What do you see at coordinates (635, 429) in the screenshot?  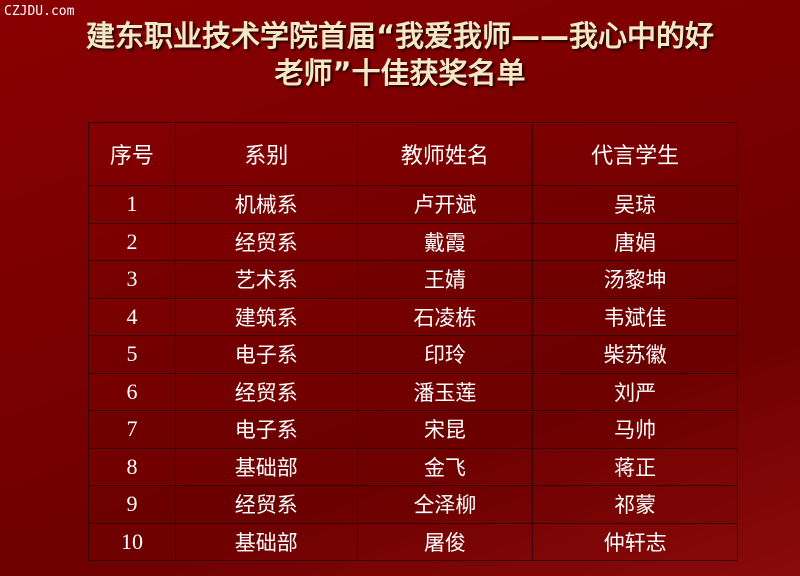 I see `student-representative: 马帅` at bounding box center [635, 429].